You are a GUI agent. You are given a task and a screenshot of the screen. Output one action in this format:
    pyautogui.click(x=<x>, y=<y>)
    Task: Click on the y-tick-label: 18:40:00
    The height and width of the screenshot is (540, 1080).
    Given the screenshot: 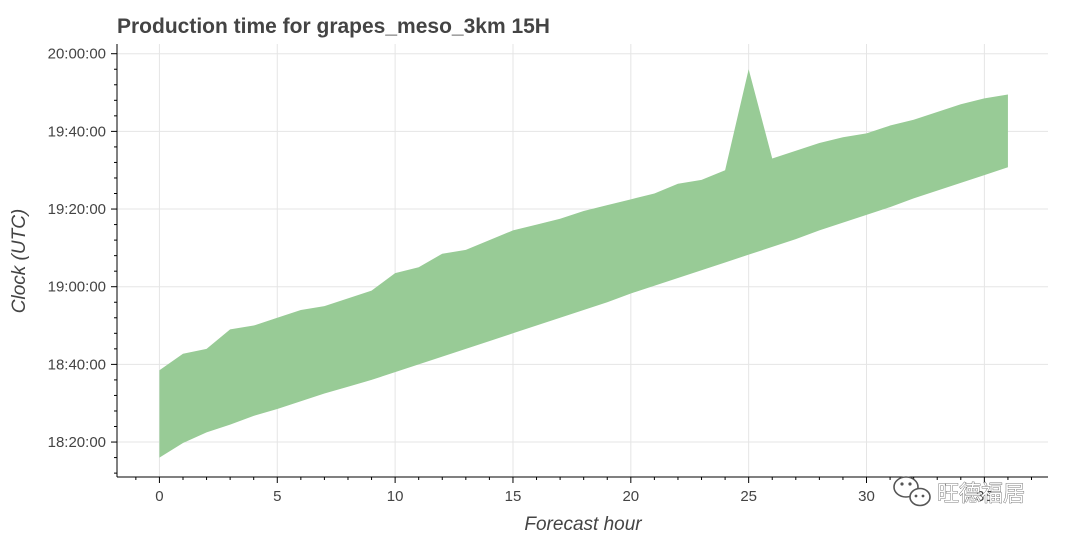 What is the action you would take?
    pyautogui.click(x=77, y=364)
    